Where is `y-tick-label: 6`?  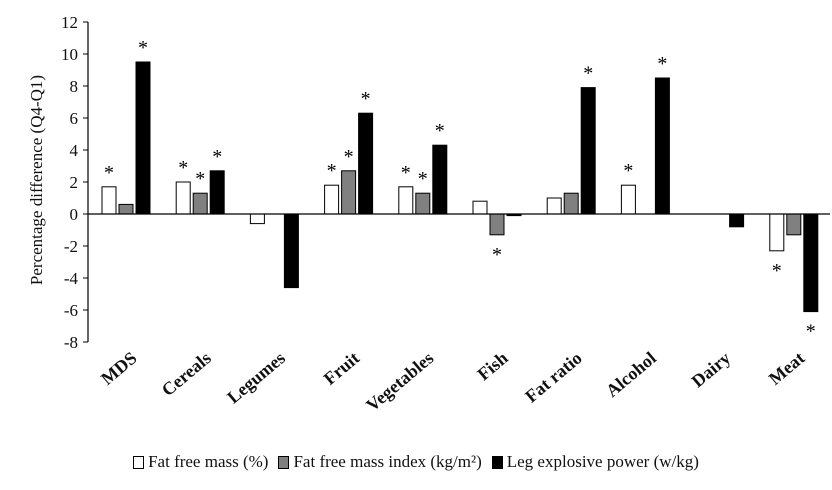
y-tick-label: 6 is located at coordinates (74, 118).